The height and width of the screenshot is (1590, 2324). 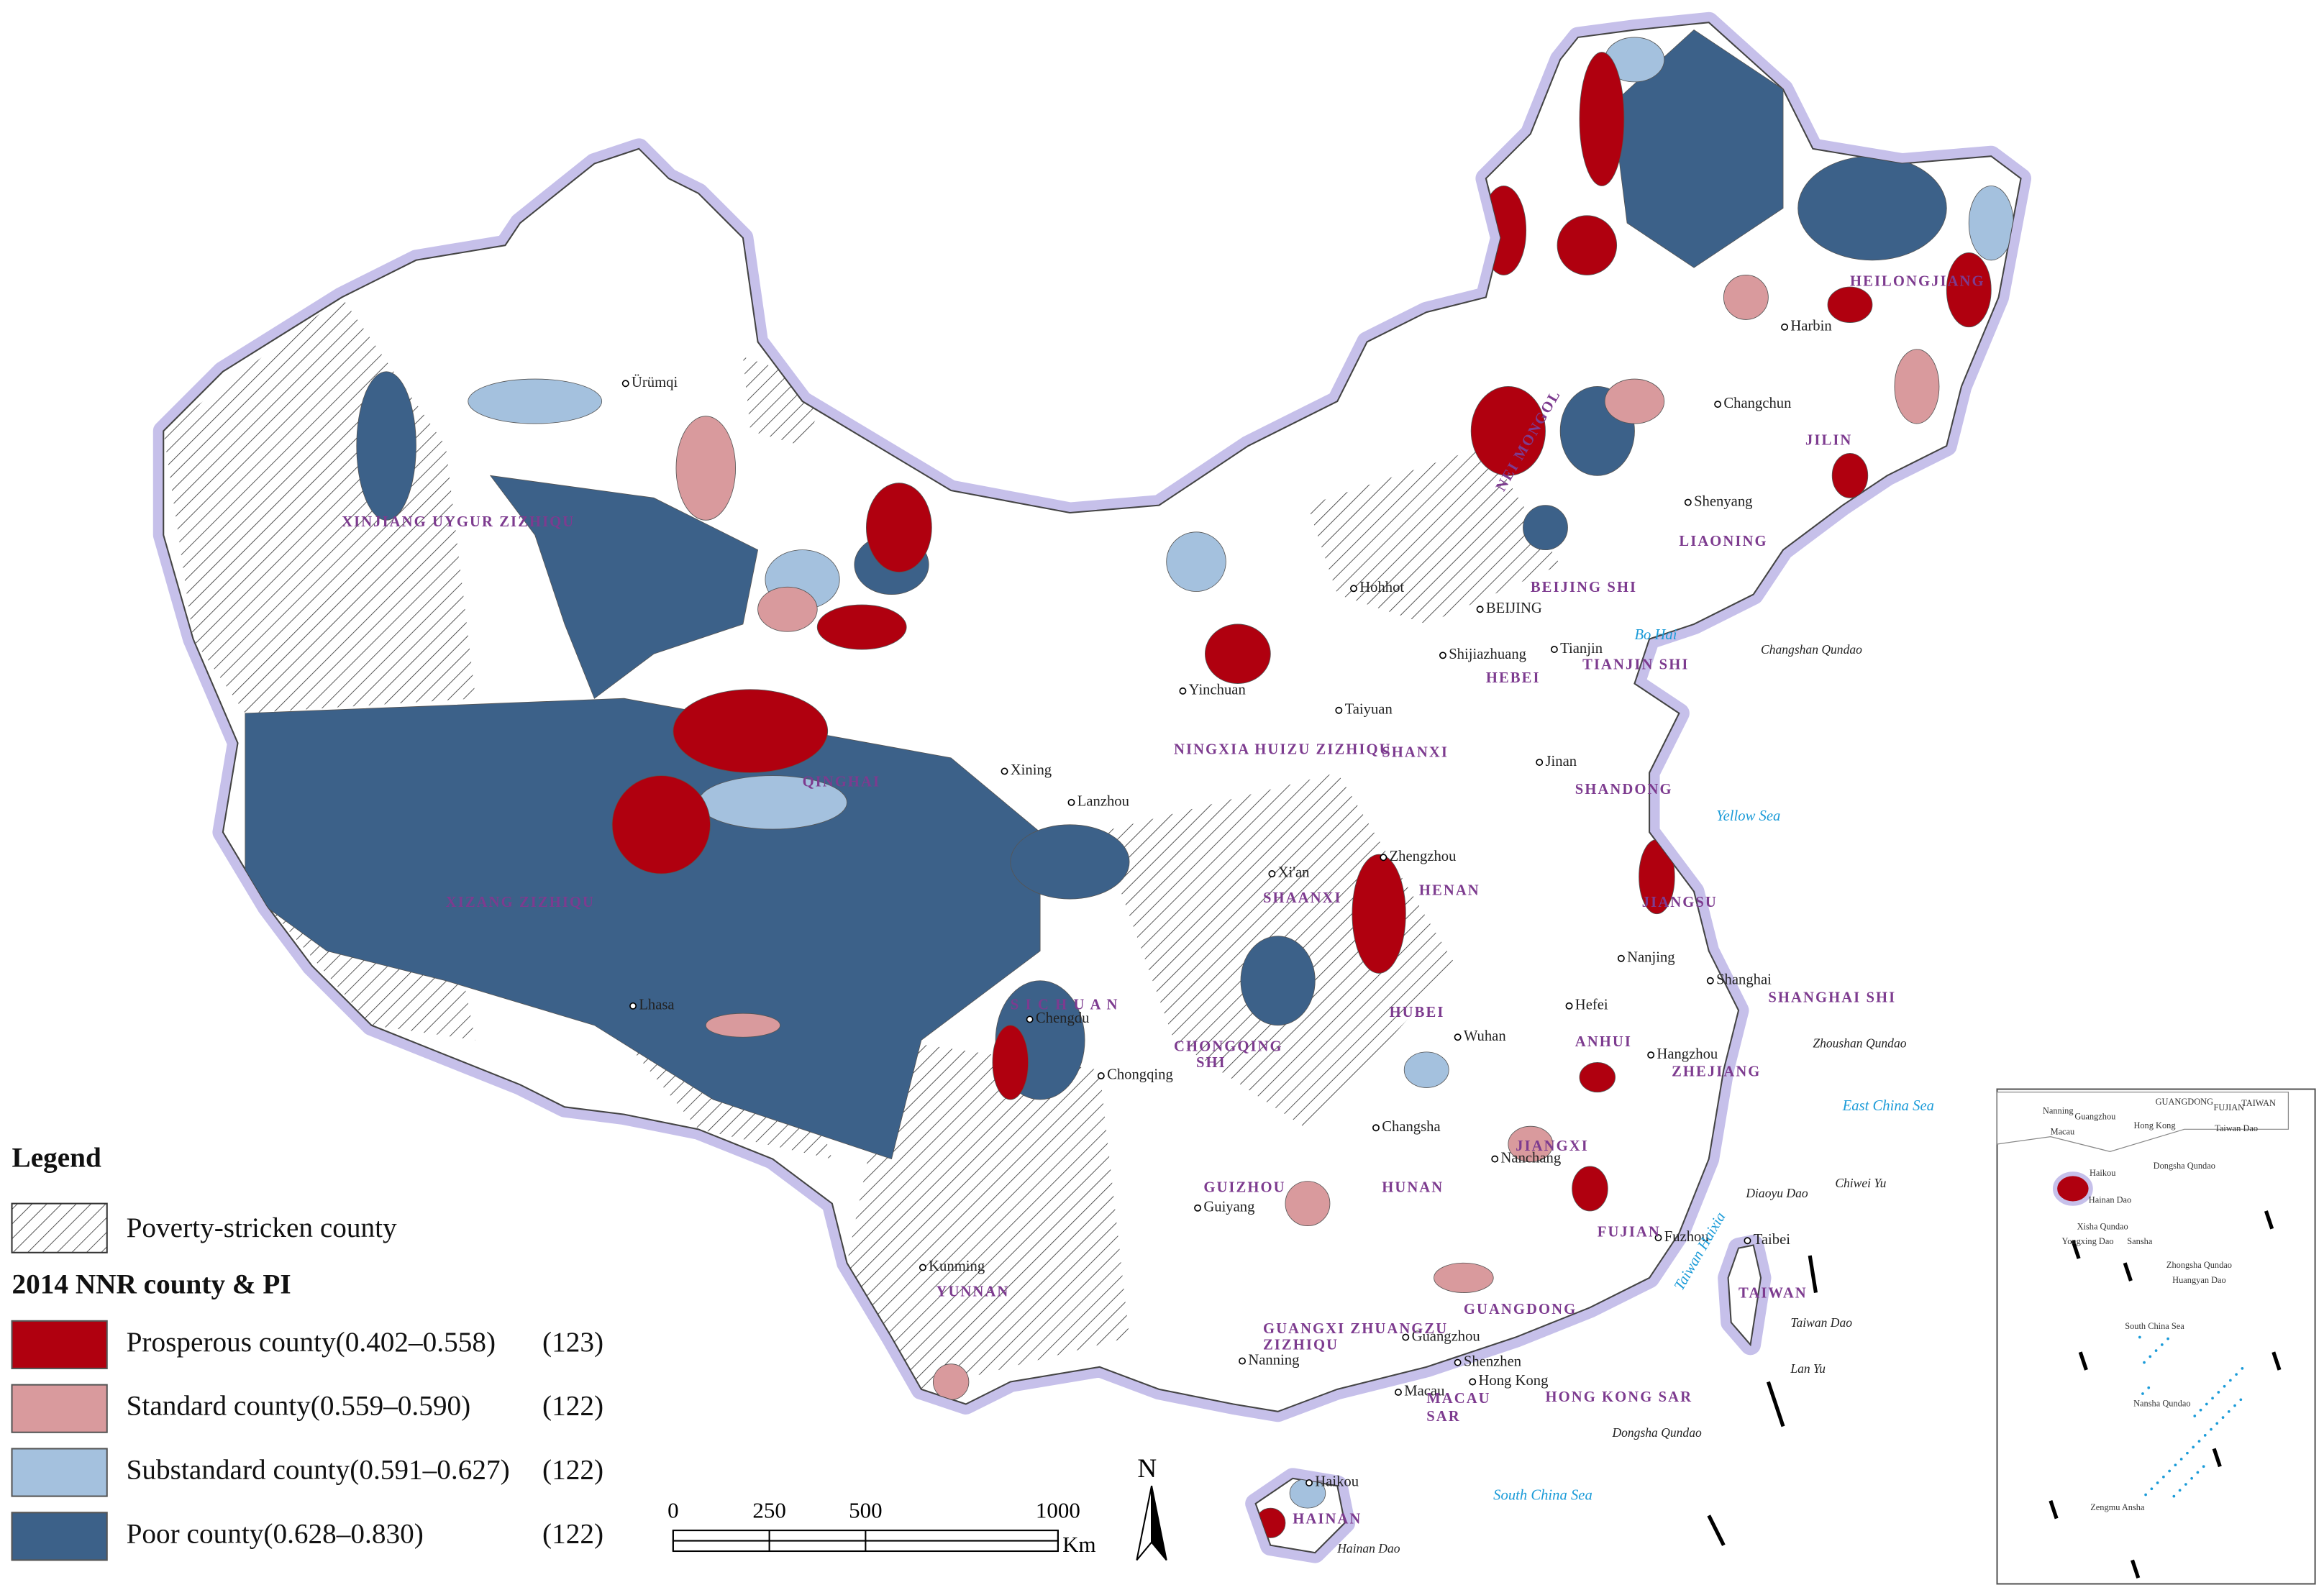 What do you see at coordinates (1624, 790) in the screenshot?
I see `province-label: SHANDONG` at bounding box center [1624, 790].